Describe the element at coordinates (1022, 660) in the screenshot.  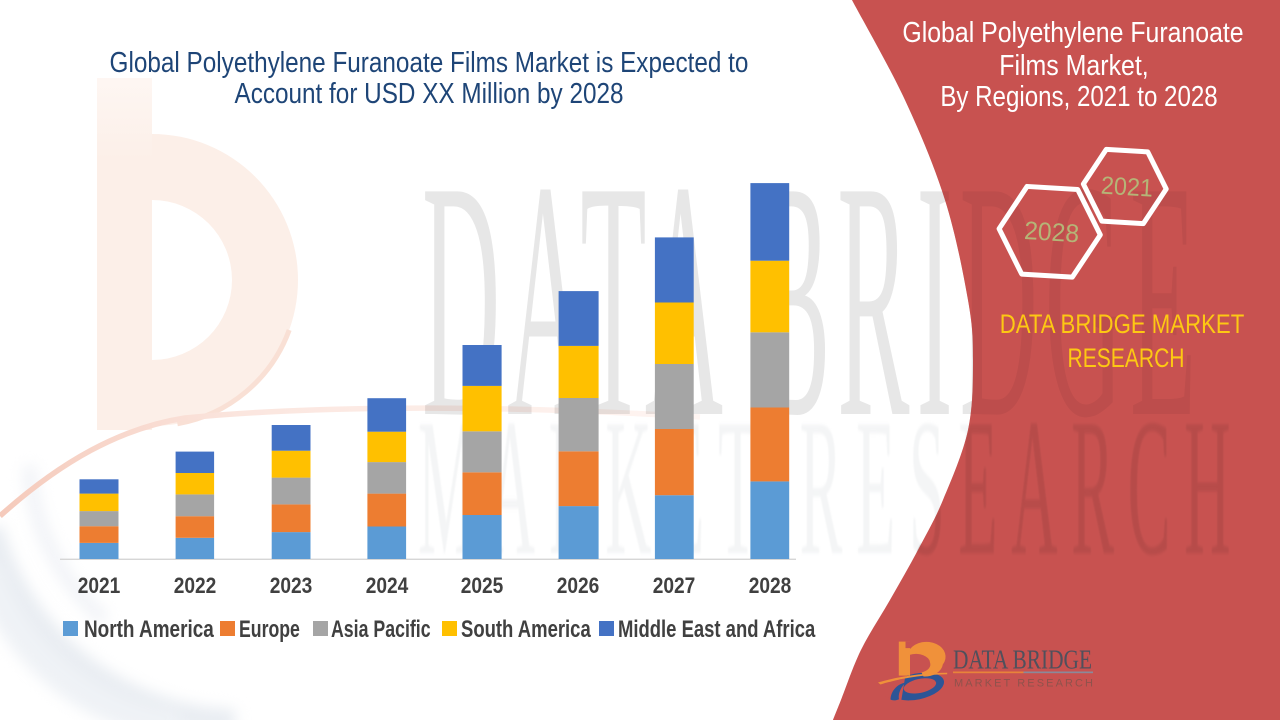
I see `svg-text: DATA BRIDGE` at that location.